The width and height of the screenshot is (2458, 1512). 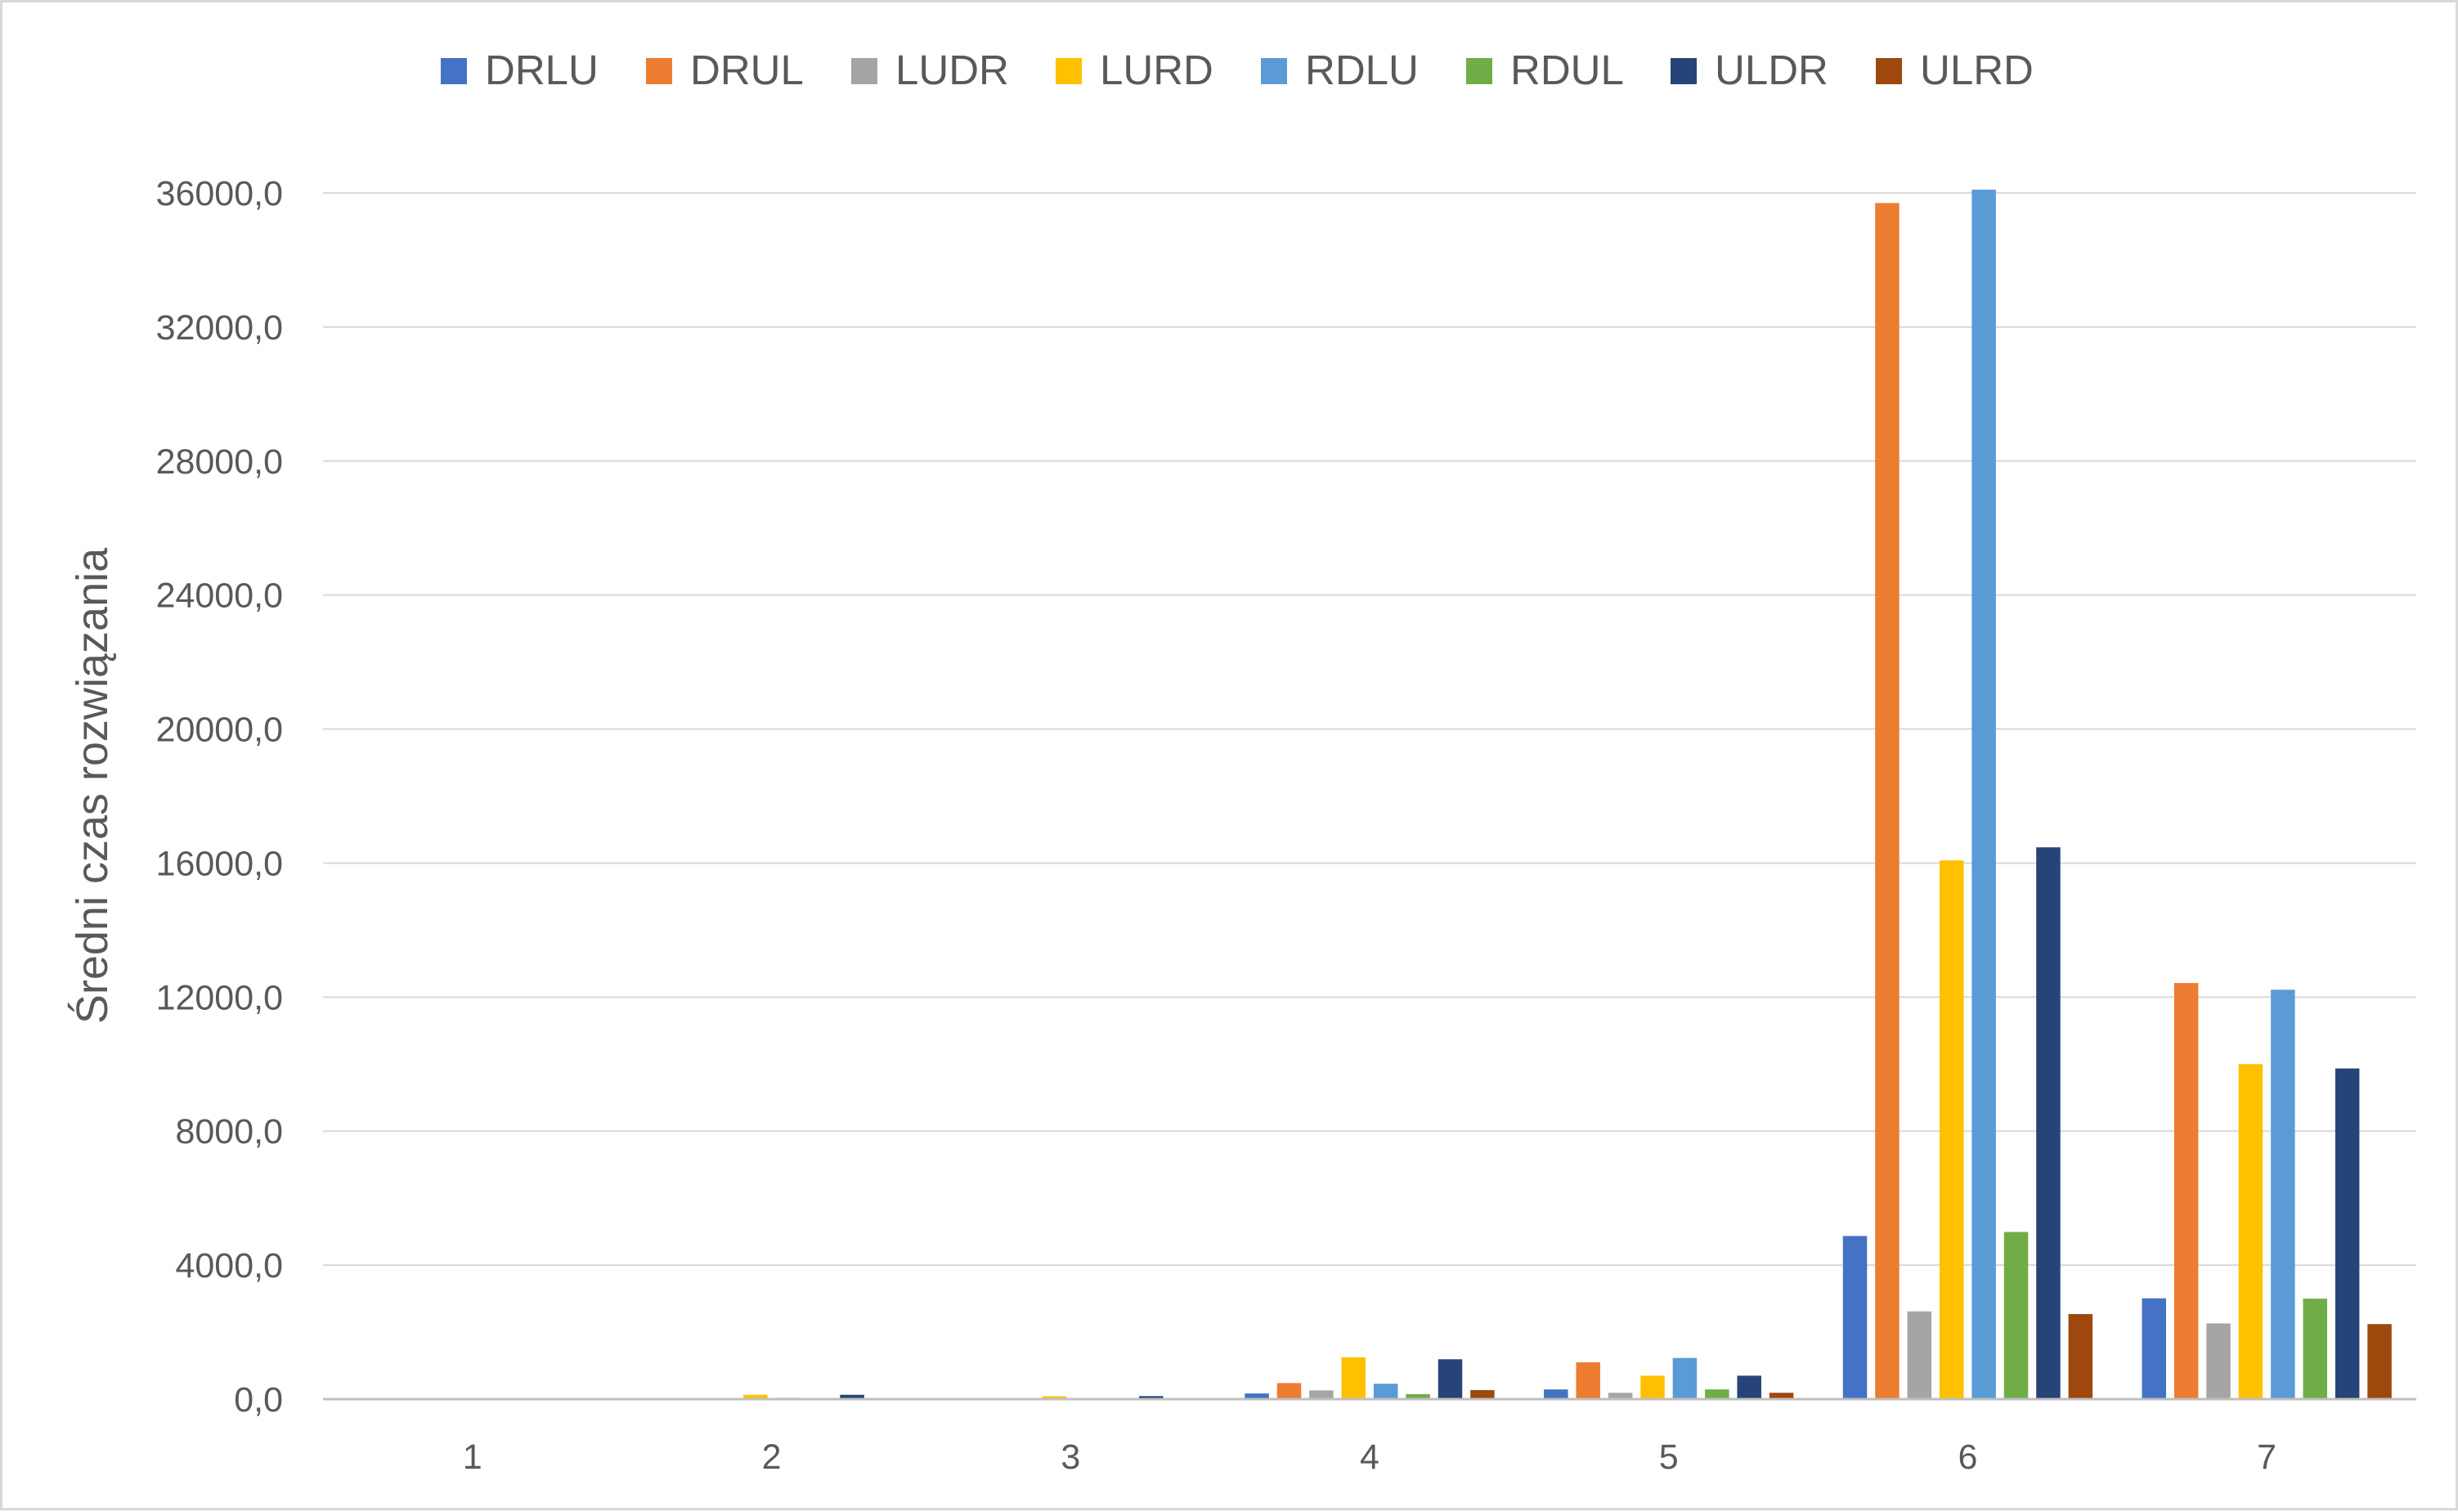 I want to click on y-tick-label: 24000,0, so click(x=219, y=597).